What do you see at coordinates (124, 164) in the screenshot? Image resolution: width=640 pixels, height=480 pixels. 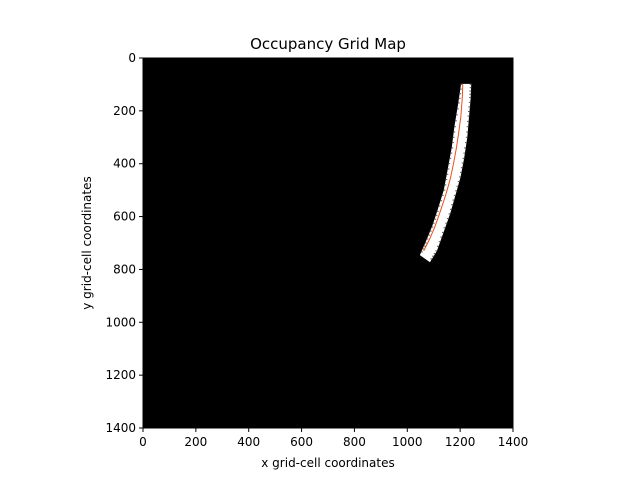 I see `y-tick-label: 400` at bounding box center [124, 164].